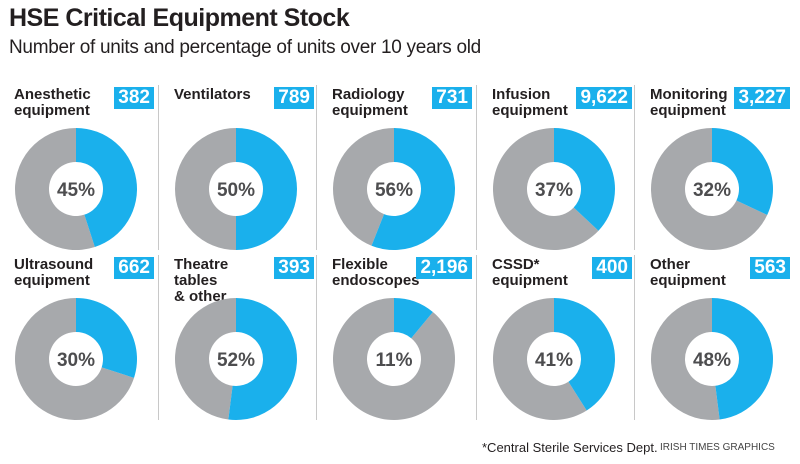 This screenshot has height=464, width=800. What do you see at coordinates (530, 272) in the screenshot?
I see `category-label: CSSD* equipment` at bounding box center [530, 272].